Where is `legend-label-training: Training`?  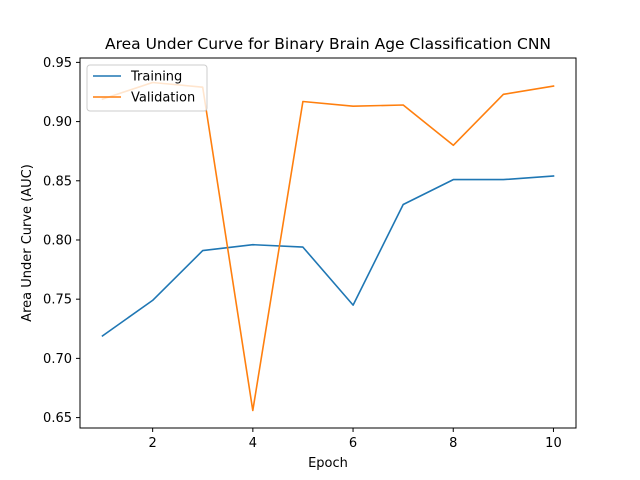
legend-label-training: Training is located at coordinates (156, 77).